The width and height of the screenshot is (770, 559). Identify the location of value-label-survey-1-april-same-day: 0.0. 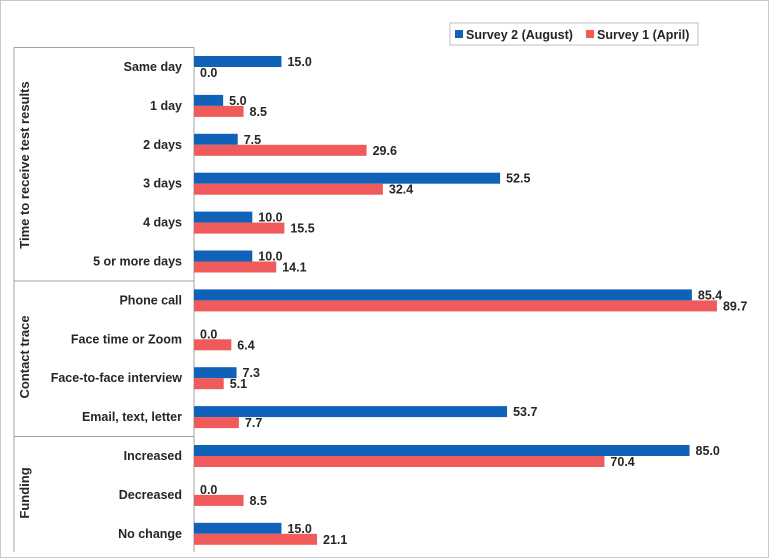
(208, 73).